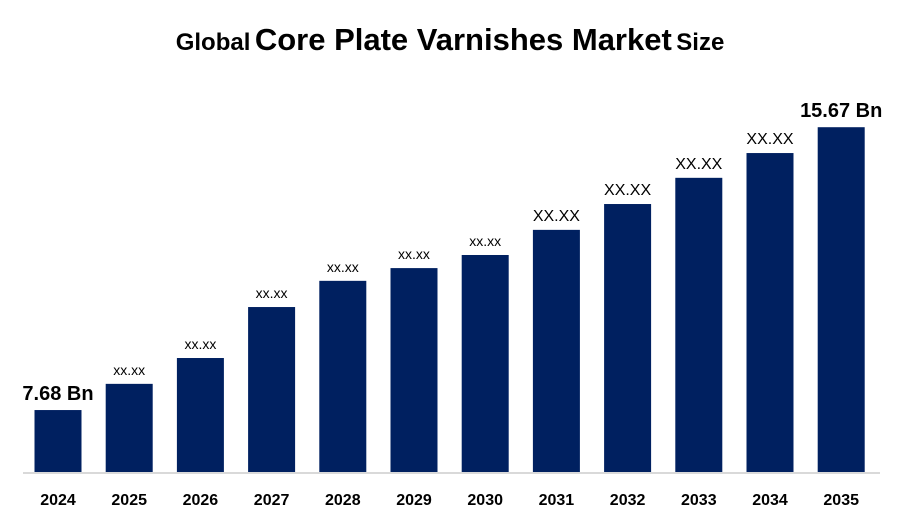 This screenshot has width=900, height=525. Describe the element at coordinates (58, 441) in the screenshot. I see `bar-2024` at that location.